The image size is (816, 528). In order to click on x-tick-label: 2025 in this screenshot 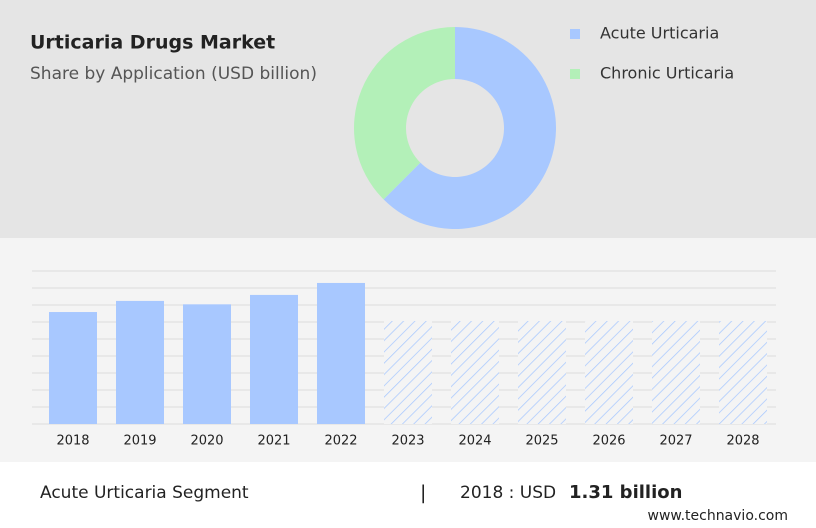, I will do `click(541, 441)`.